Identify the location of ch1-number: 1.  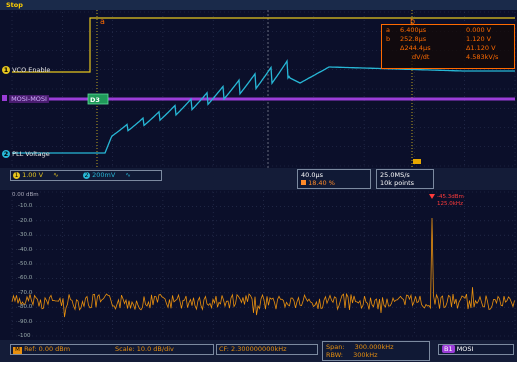
(6, 70).